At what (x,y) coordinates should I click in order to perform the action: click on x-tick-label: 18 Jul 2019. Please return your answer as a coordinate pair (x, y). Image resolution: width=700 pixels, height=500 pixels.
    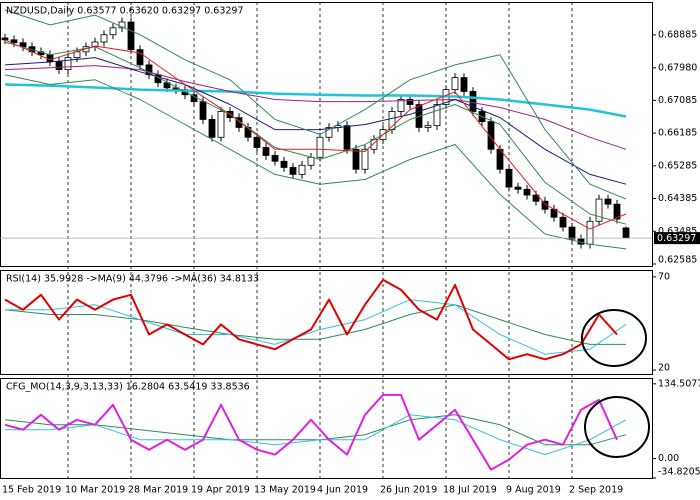
    Looking at the image, I should click on (470, 490).